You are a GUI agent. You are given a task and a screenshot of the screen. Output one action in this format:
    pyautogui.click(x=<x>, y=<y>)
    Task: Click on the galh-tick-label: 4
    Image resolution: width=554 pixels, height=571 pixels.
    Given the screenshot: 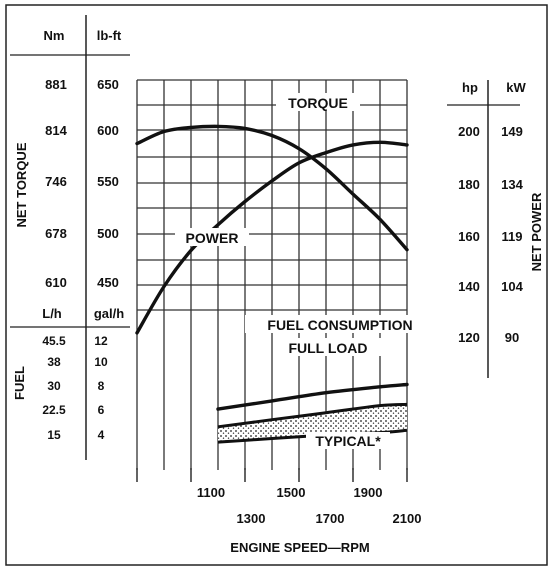 What is the action you would take?
    pyautogui.click(x=101, y=435)
    